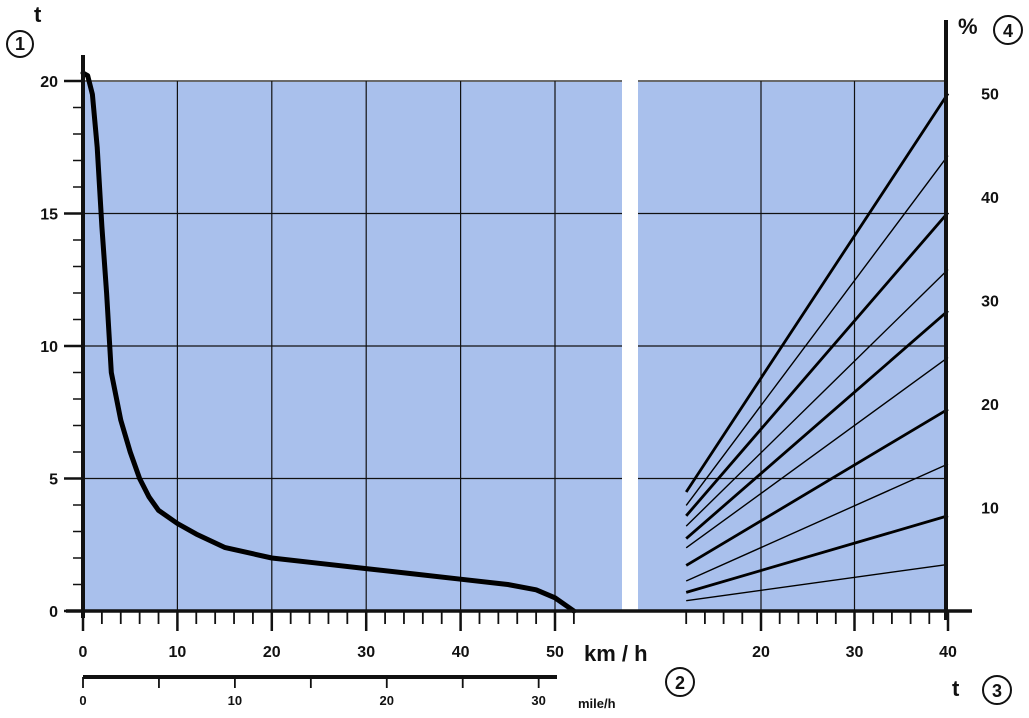  I want to click on right-y-tick-label: 30, so click(990, 302).